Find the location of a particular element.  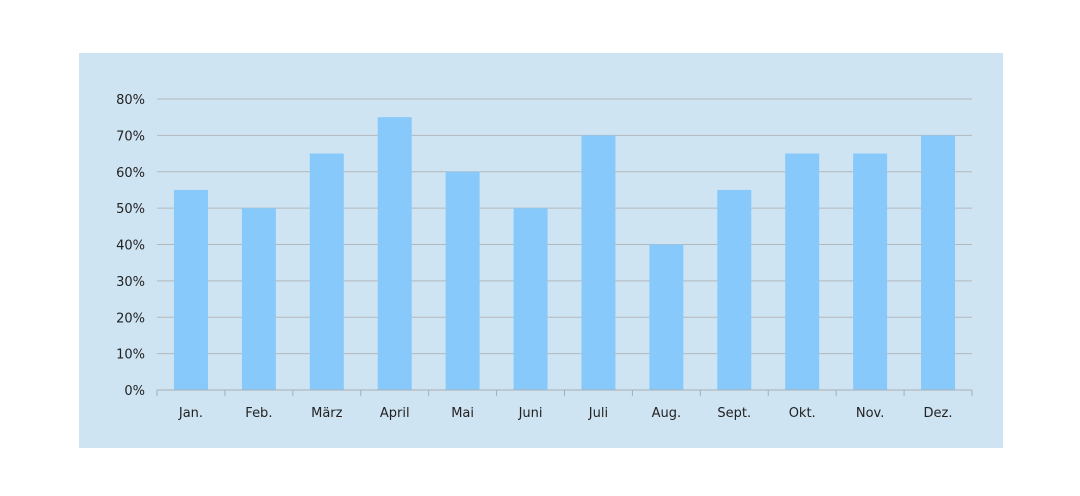

x-tick-label: Mai is located at coordinates (462, 413).